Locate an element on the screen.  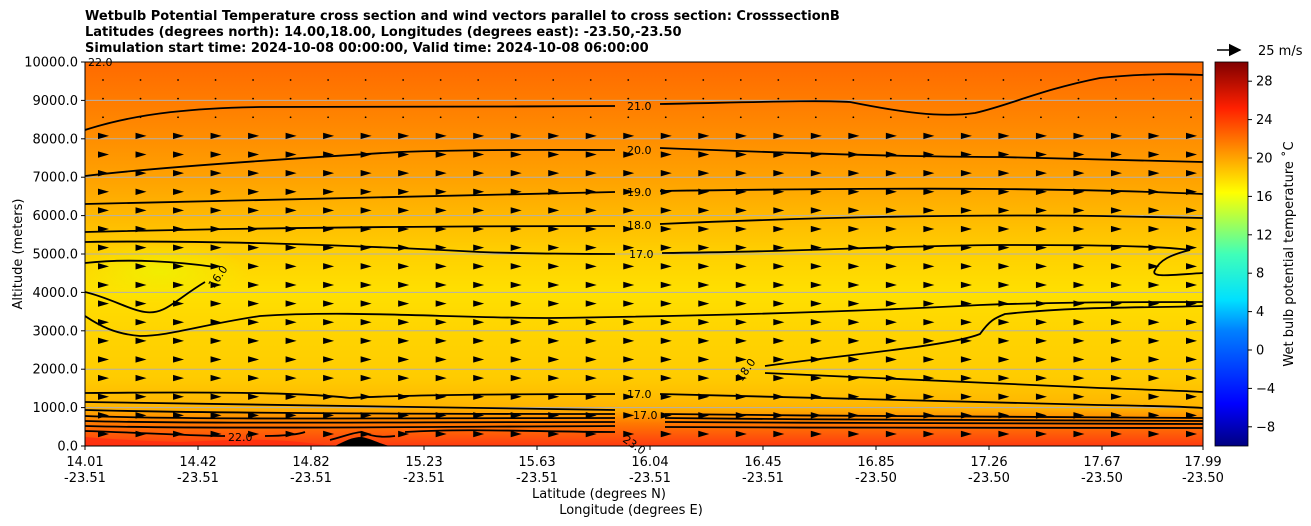
x-tick-label-lat: 14.82 is located at coordinates (310, 462).